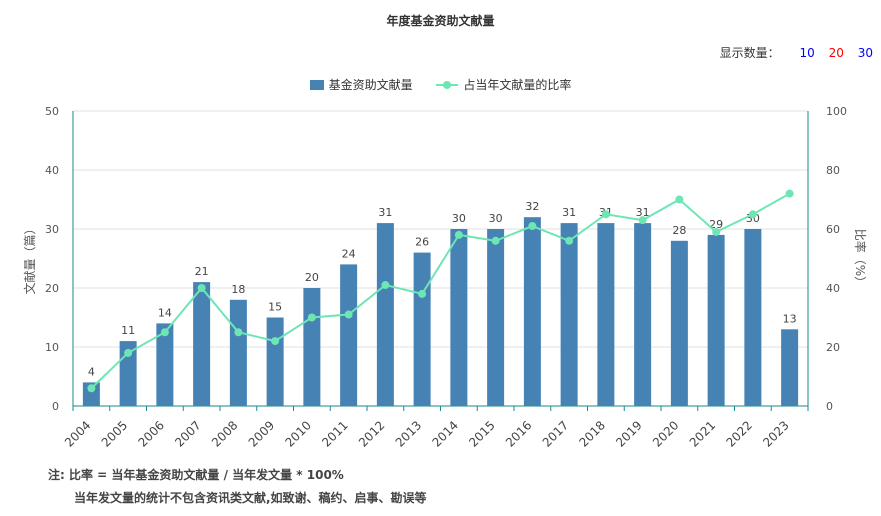 Image resolution: width=881 pixels, height=516 pixels. I want to click on x-tick-label: 2010, so click(297, 433).